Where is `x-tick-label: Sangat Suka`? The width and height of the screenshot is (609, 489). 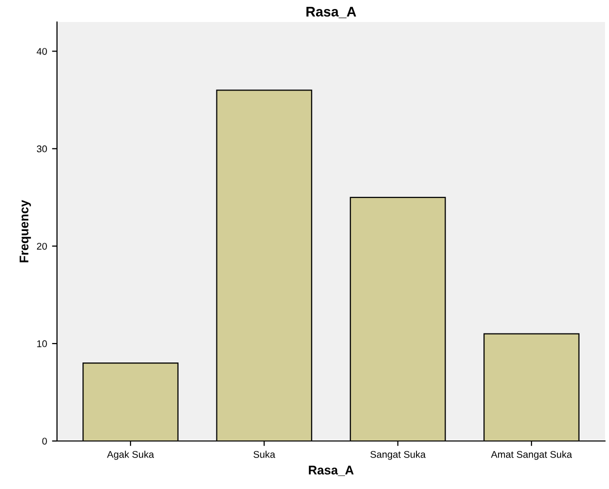
x-tick-label: Sangat Suka is located at coordinates (398, 455).